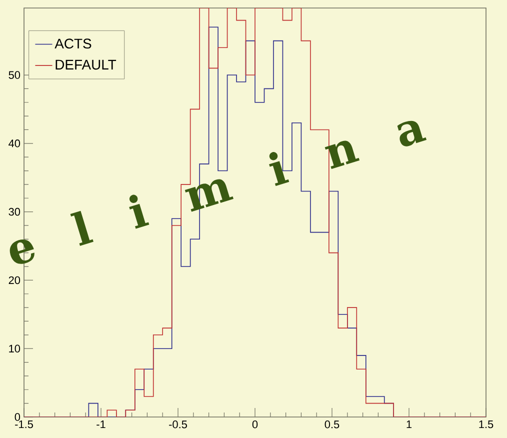 This screenshot has height=438, width=507. I want to click on y-tick-label: 0, so click(17, 417).